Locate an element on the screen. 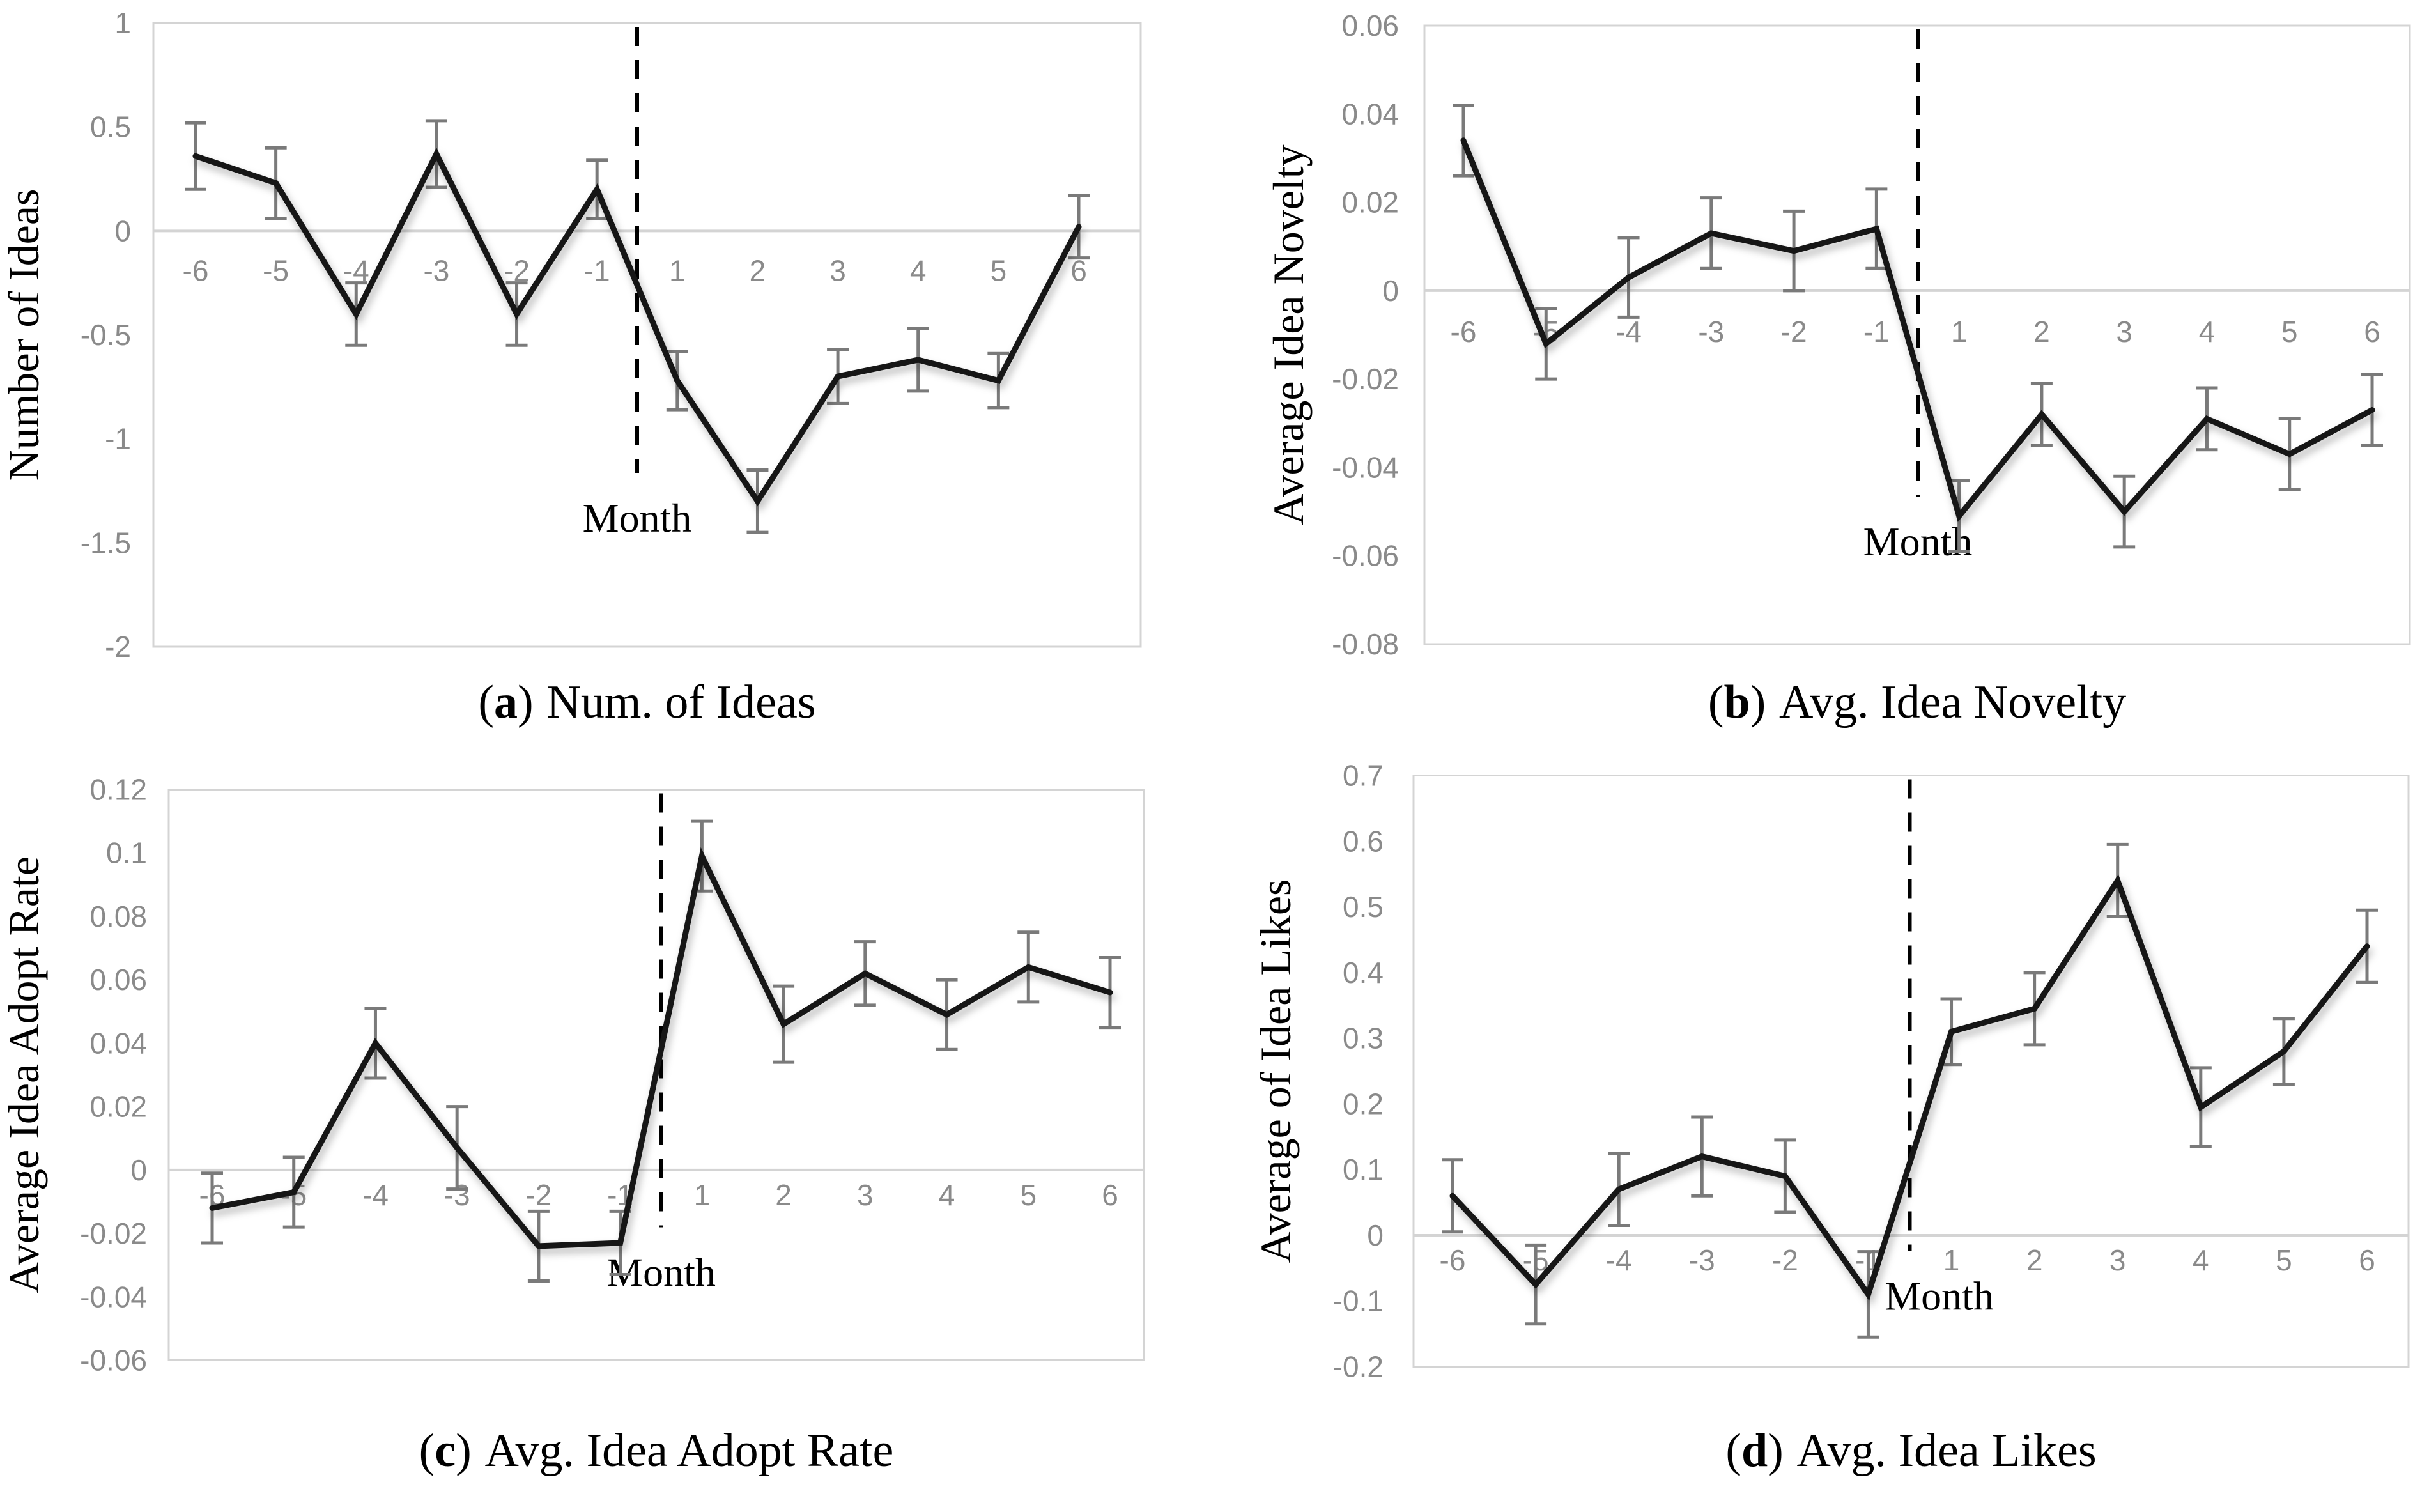 This screenshot has width=2429, height=1512. x-tick-label: 6 is located at coordinates (2372, 331).